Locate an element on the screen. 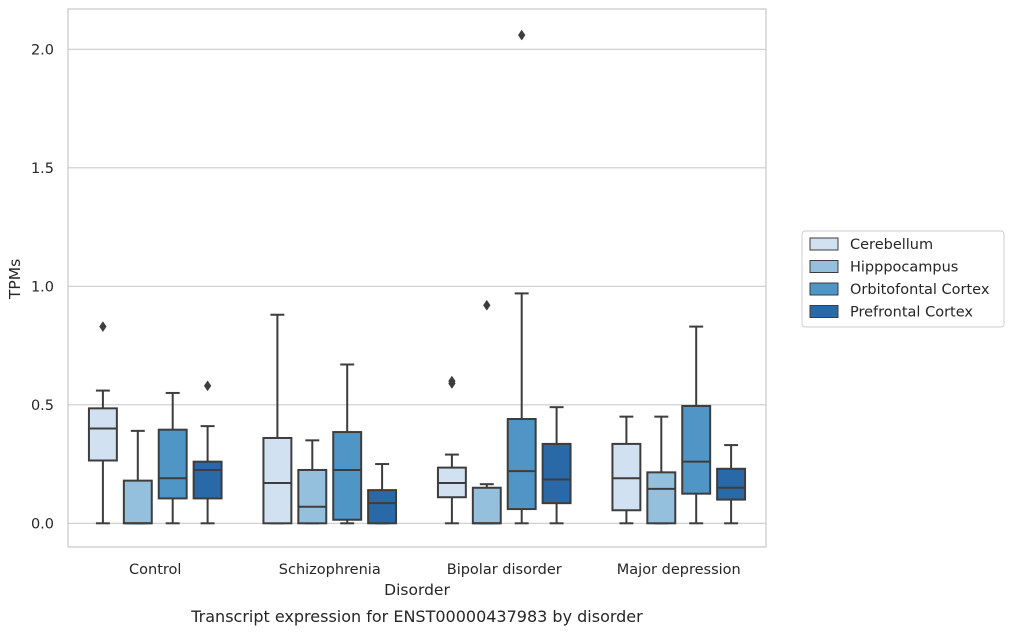 The image size is (1014, 634). x-tick-label: Major depression is located at coordinates (679, 570).